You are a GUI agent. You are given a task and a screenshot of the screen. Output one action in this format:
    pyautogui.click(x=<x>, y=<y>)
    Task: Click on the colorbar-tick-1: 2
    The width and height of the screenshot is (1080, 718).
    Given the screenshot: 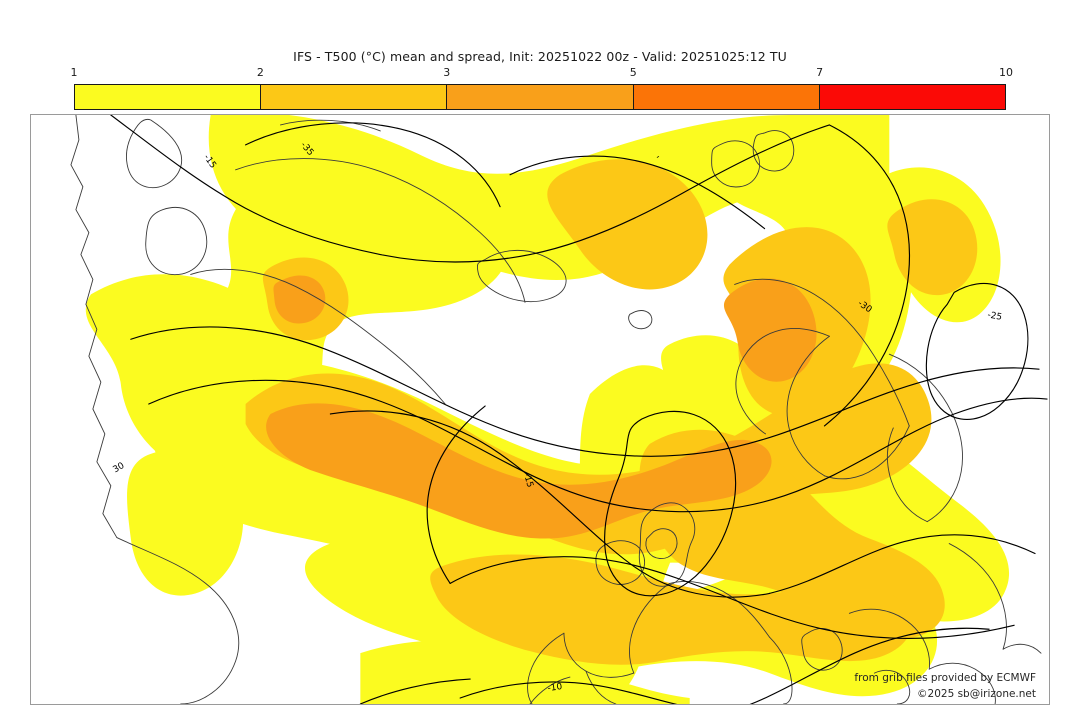 What is the action you would take?
    pyautogui.click(x=260, y=72)
    